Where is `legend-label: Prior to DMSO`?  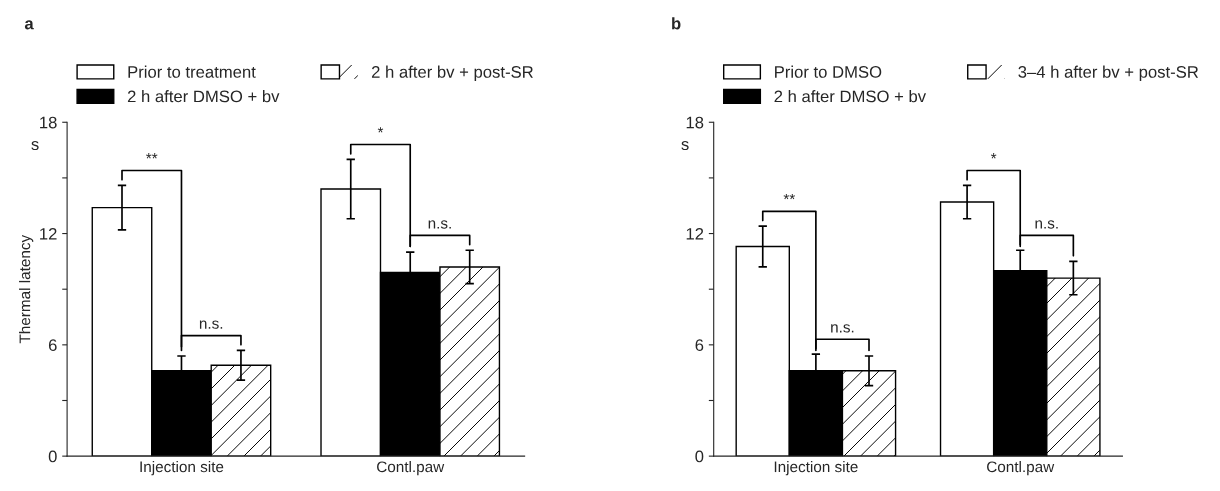
legend-label: Prior to DMSO is located at coordinates (828, 71).